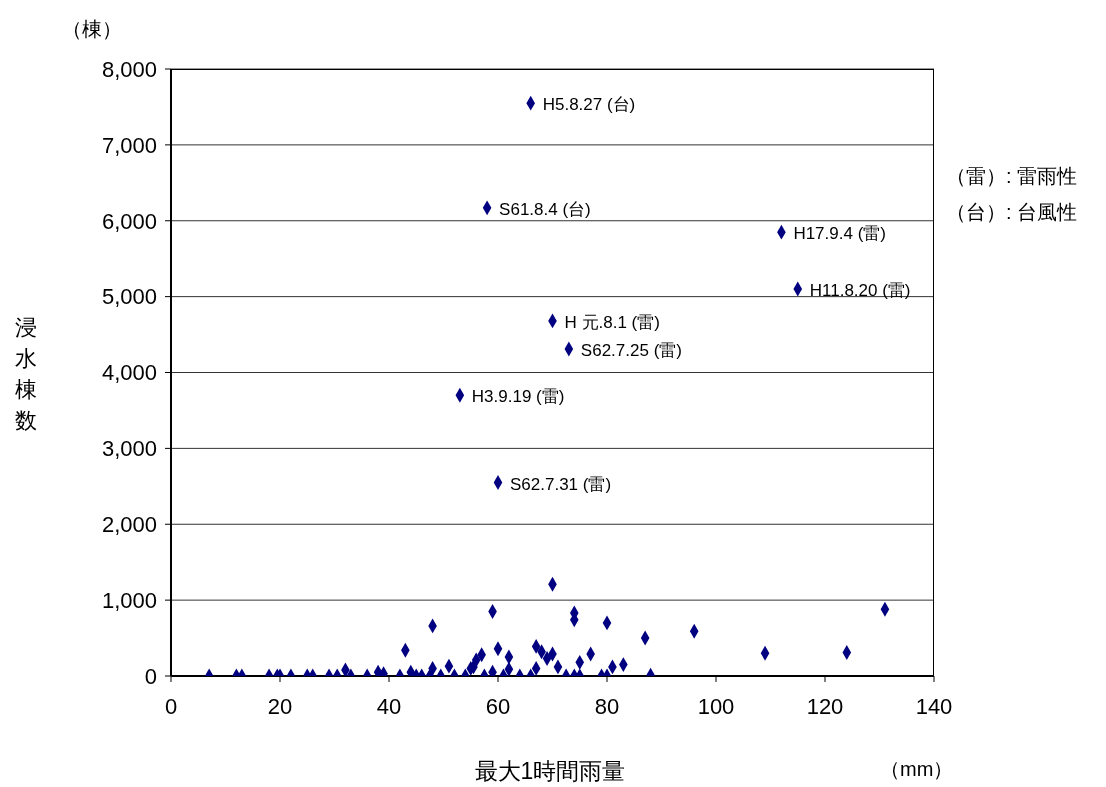  I want to click on y-tick-label: 4,000, so click(129, 373).